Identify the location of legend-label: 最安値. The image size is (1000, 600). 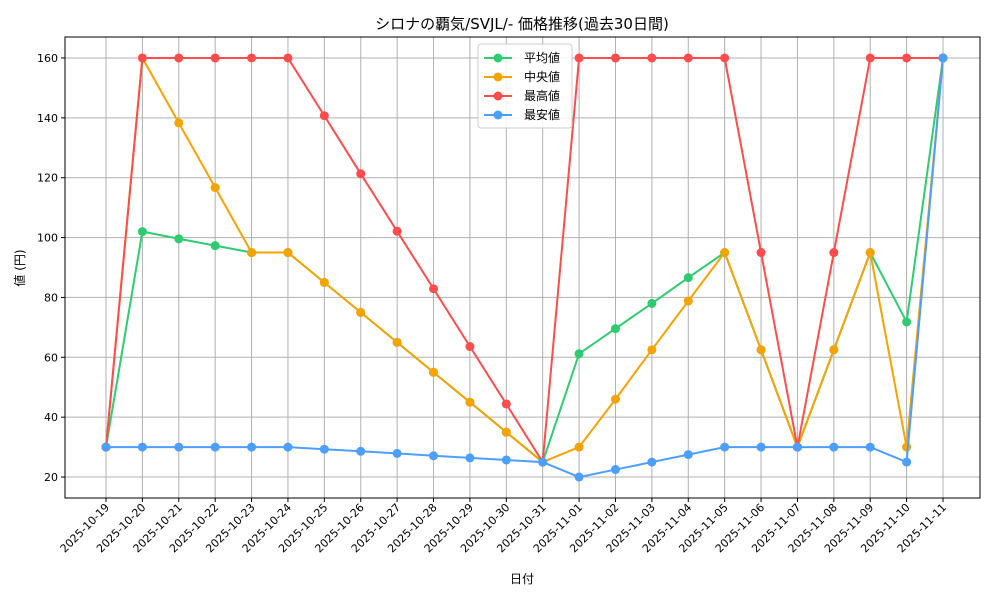
(542, 114).